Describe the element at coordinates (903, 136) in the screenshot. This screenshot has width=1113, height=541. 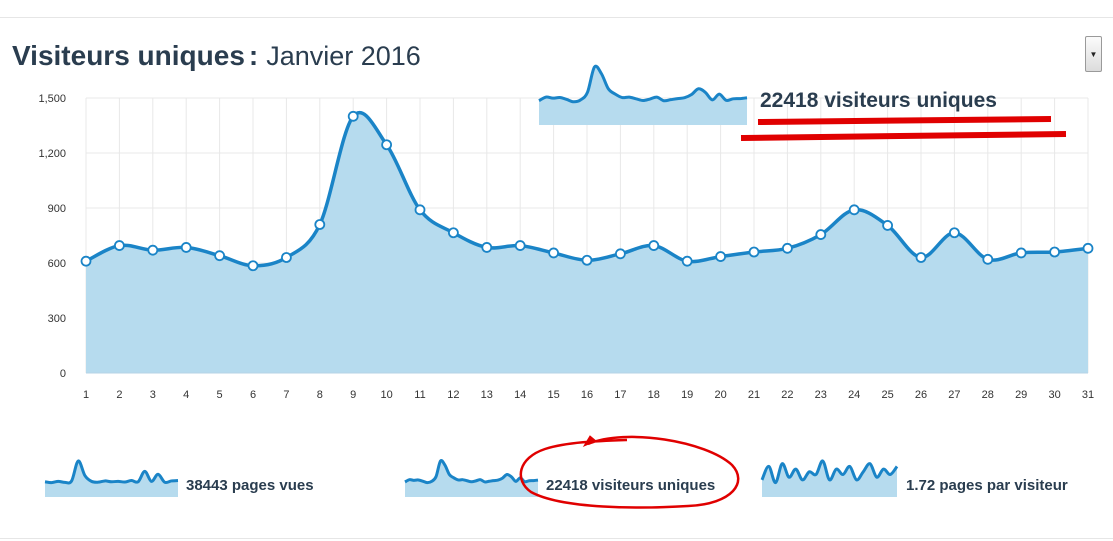
I see `callout-underline-second` at that location.